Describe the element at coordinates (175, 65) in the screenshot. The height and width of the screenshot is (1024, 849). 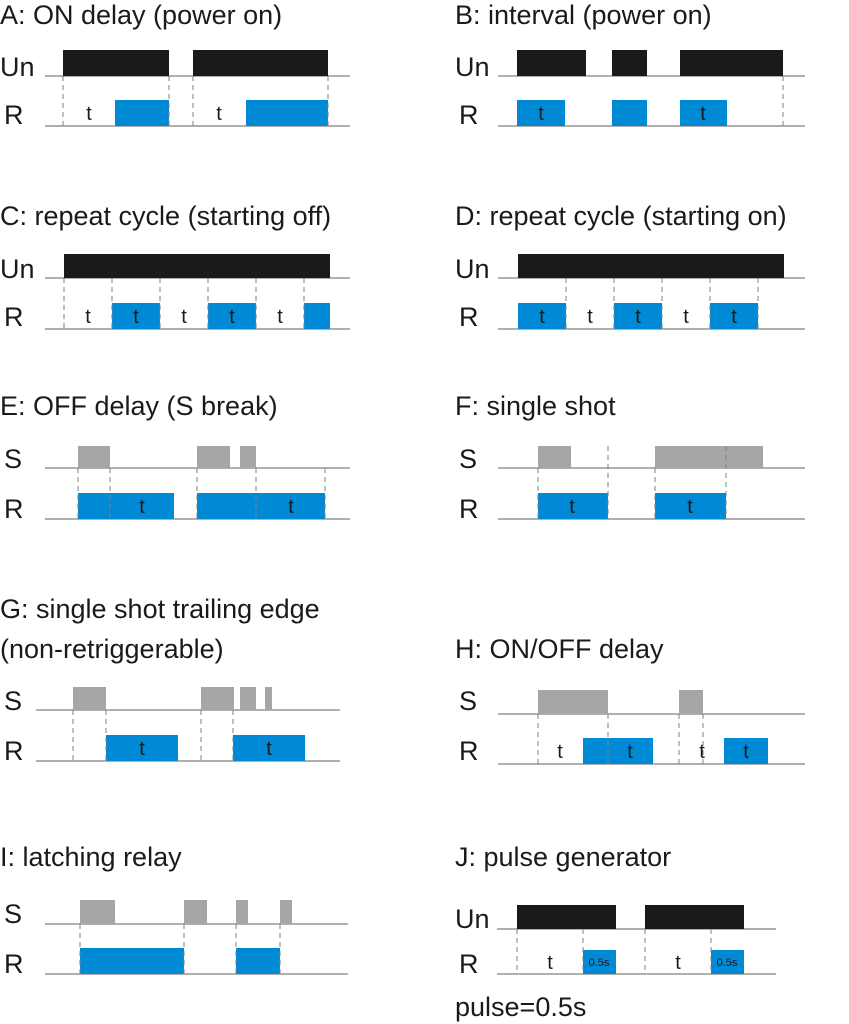
I see `panel-a: A: ON delay (power on) Un R t t` at that location.